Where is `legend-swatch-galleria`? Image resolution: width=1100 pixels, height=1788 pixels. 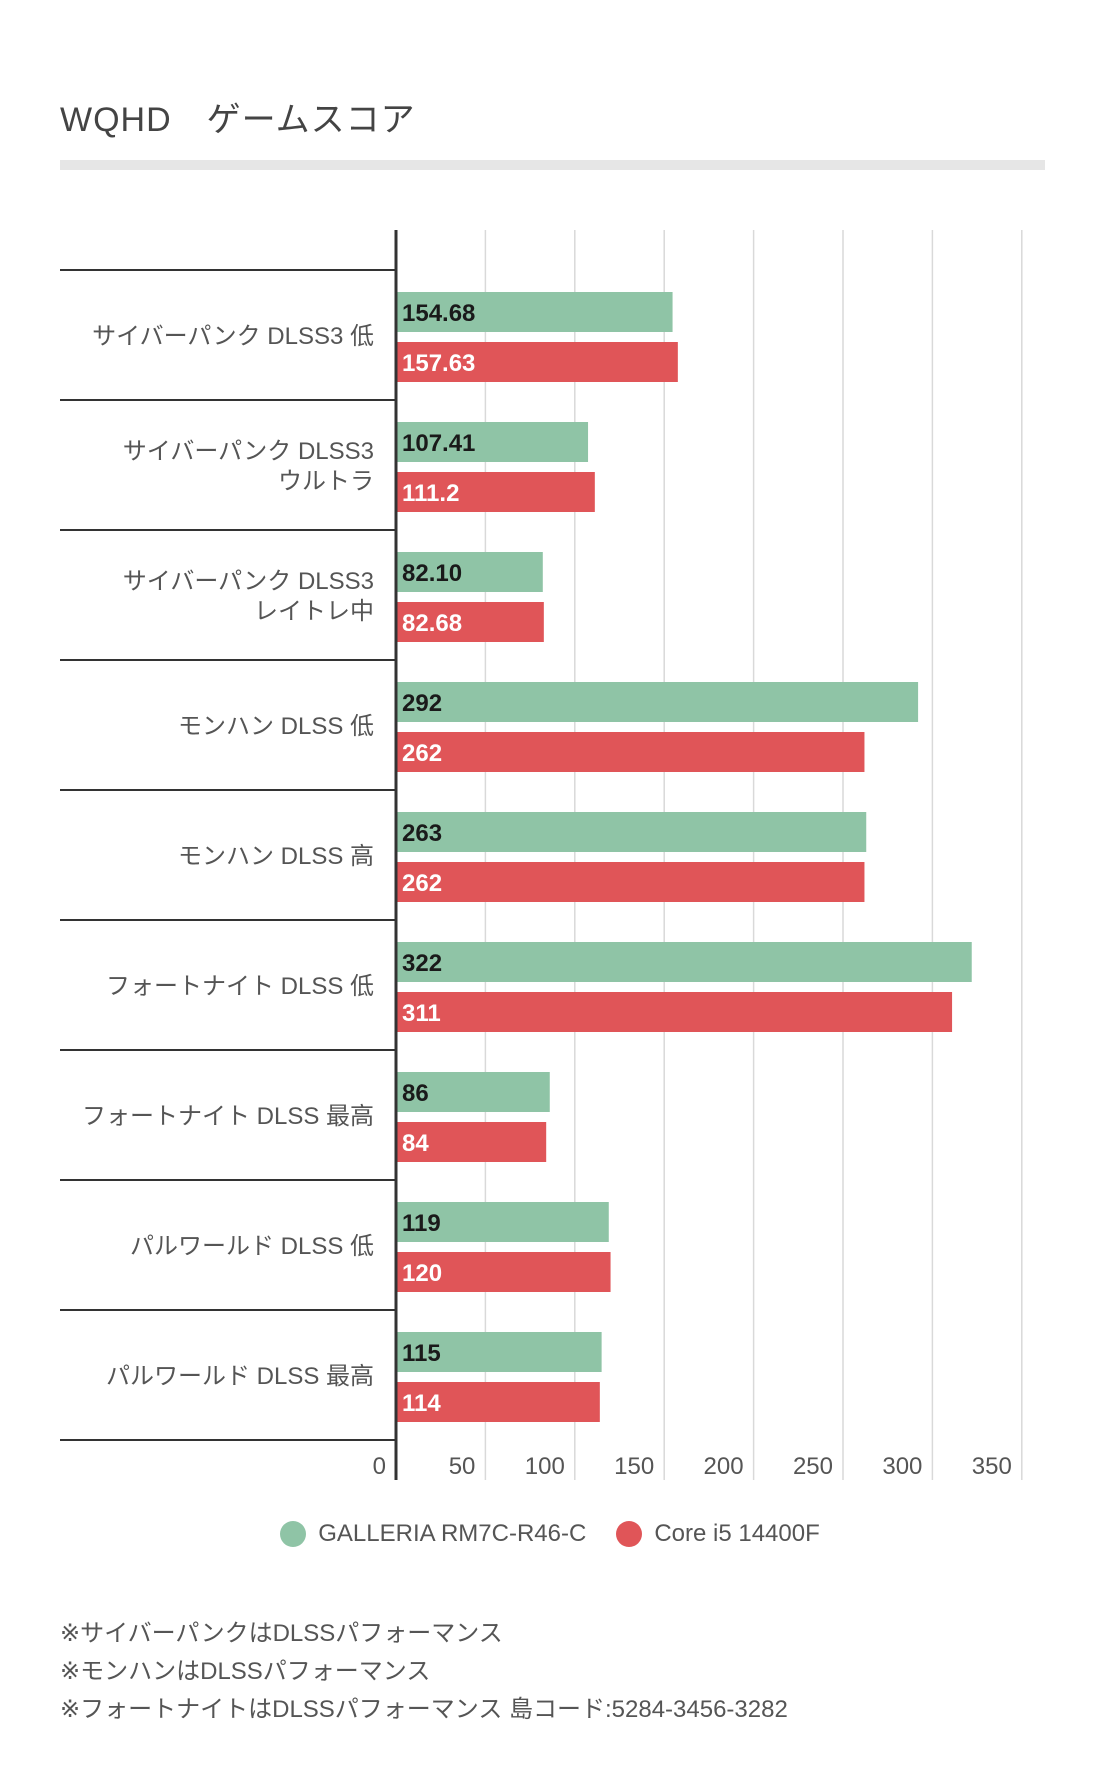
legend-swatch-galleria is located at coordinates (293, 1534).